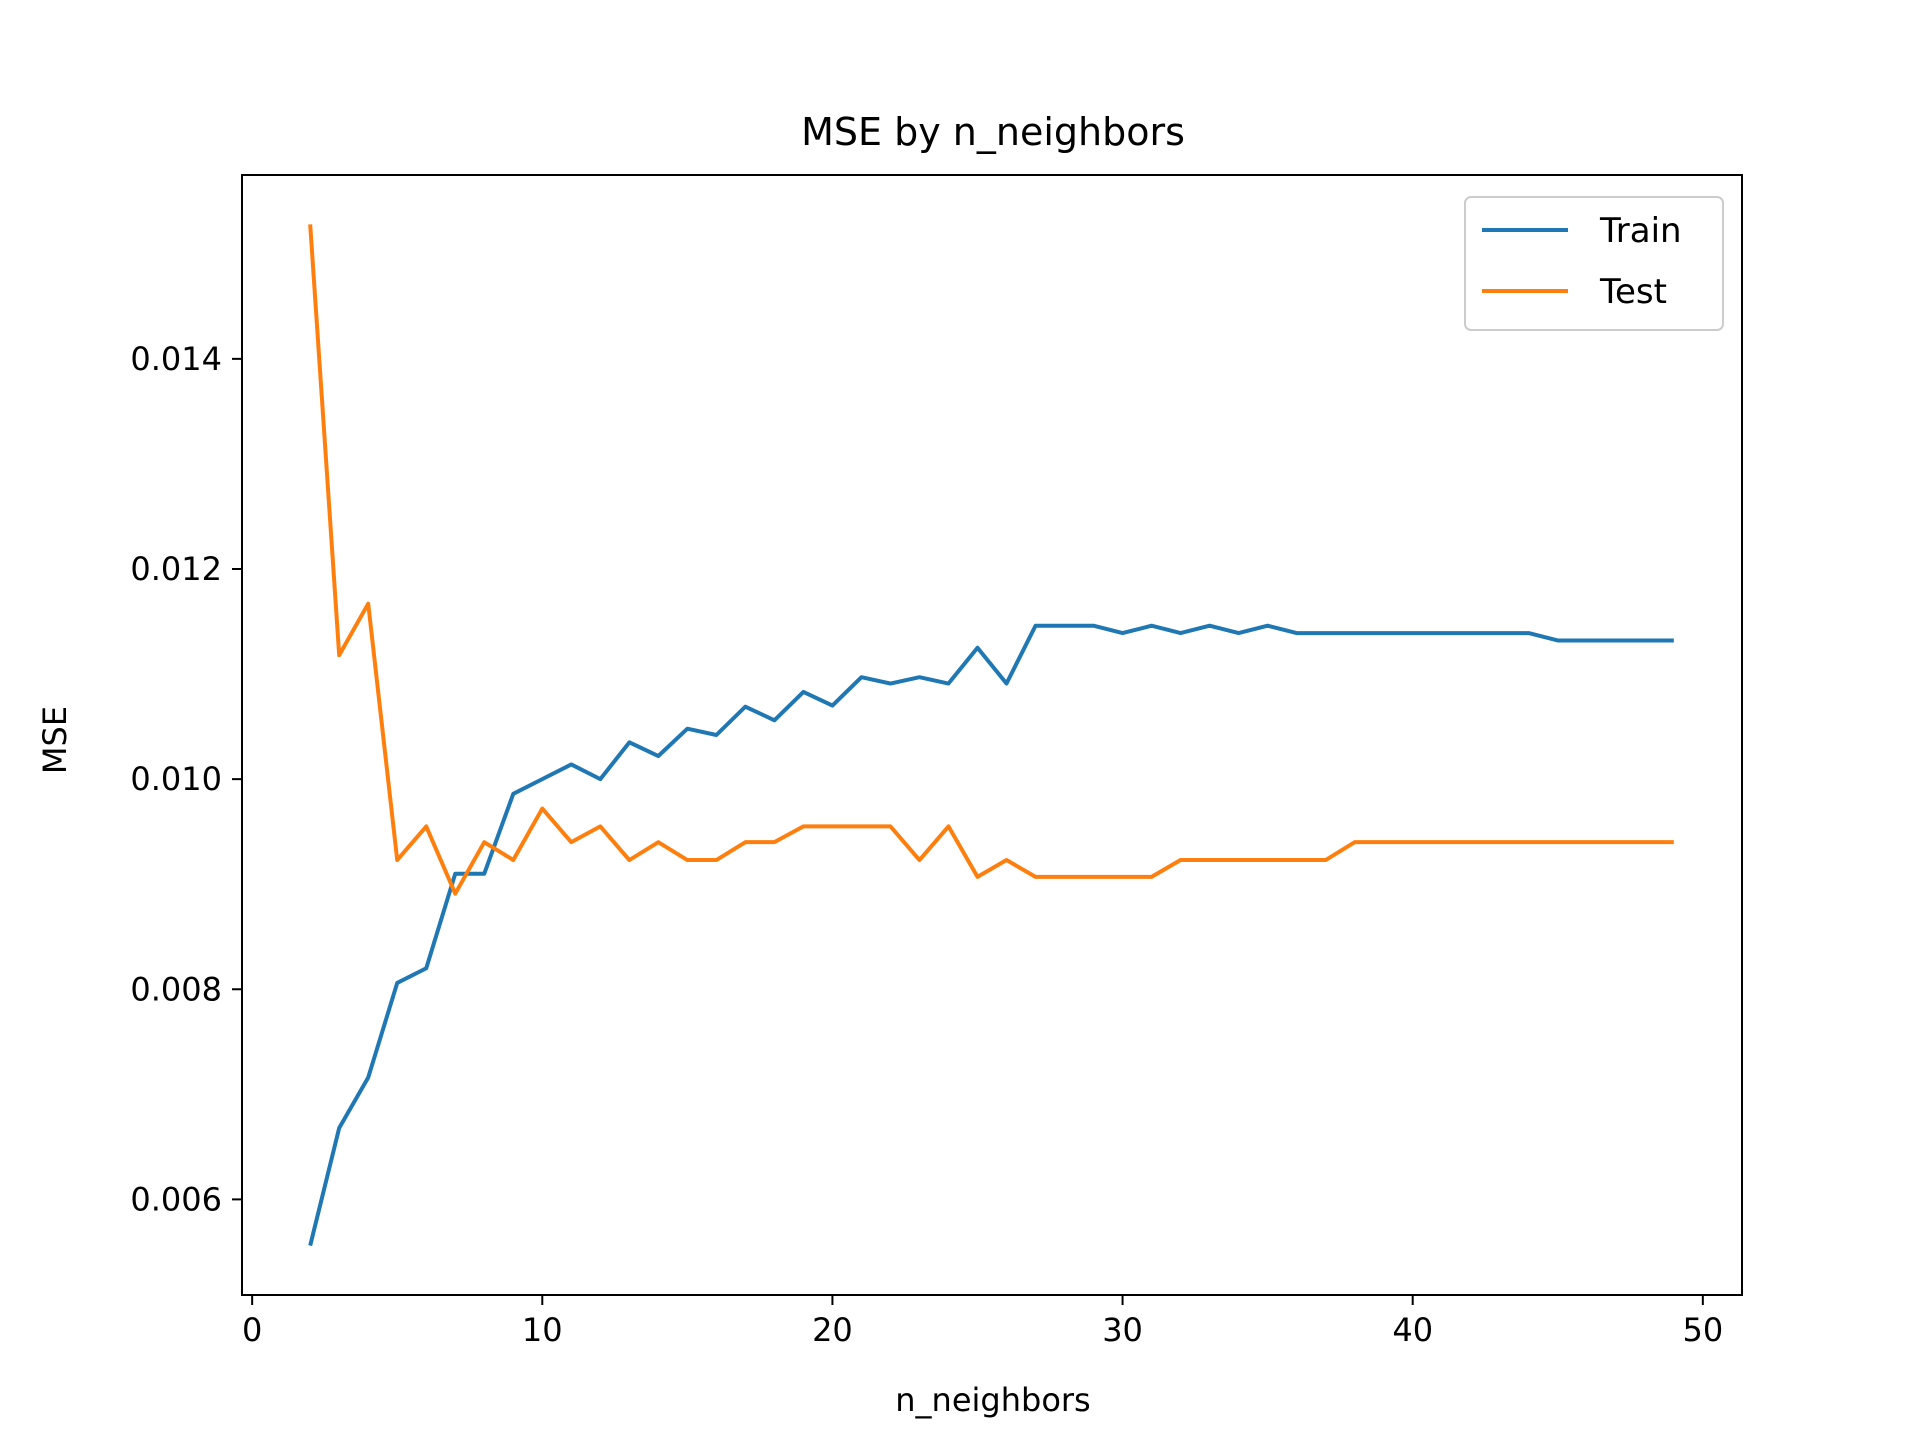  Describe the element at coordinates (176, 779) in the screenshot. I see `y-tick-label: 0.010` at that location.